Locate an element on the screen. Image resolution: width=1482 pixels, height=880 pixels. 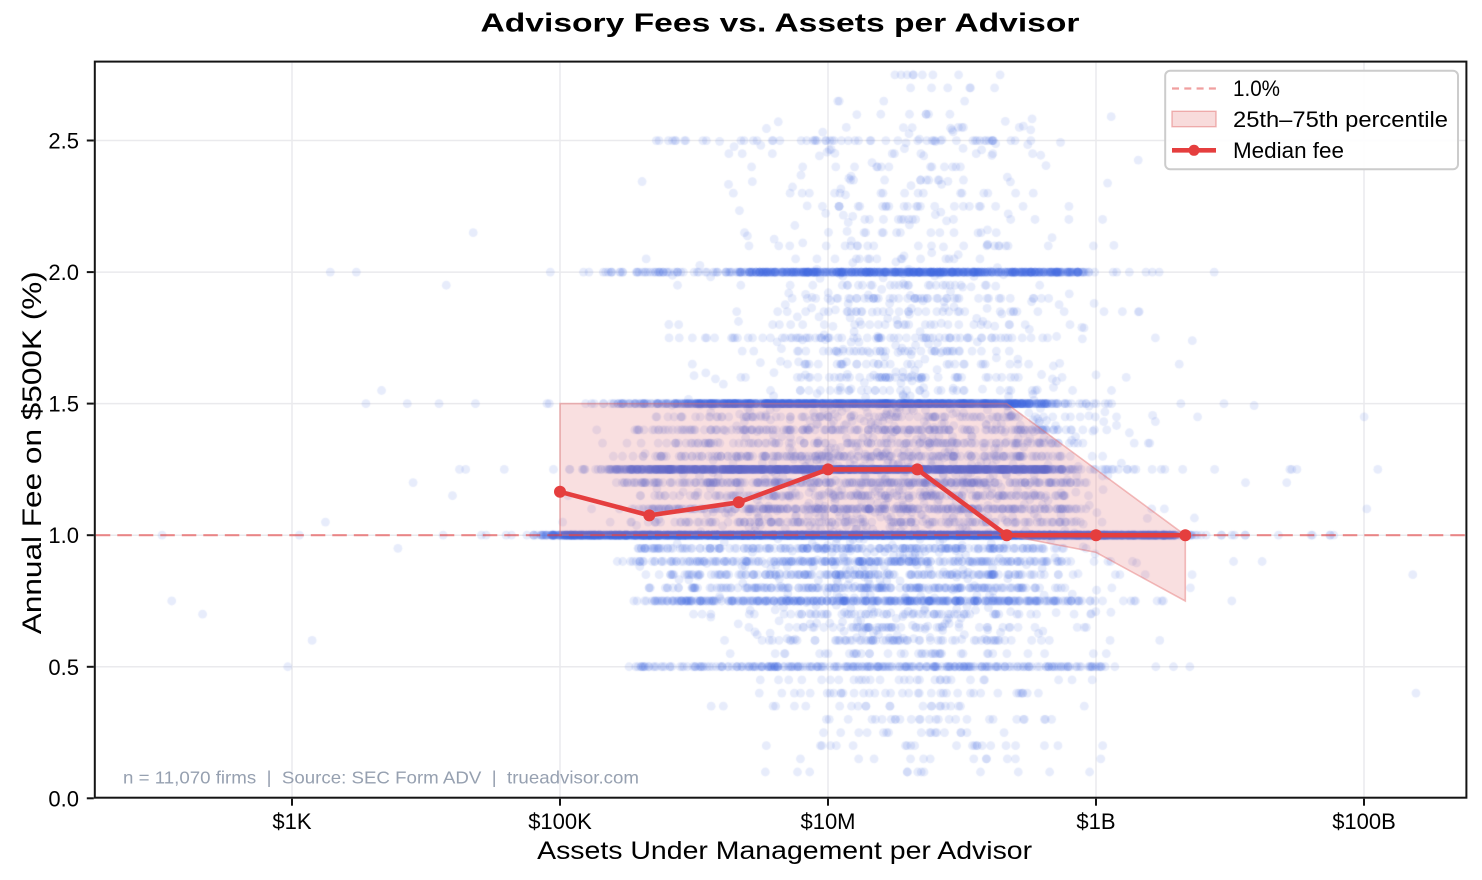
svg-text: $100K is located at coordinates (560, 821).